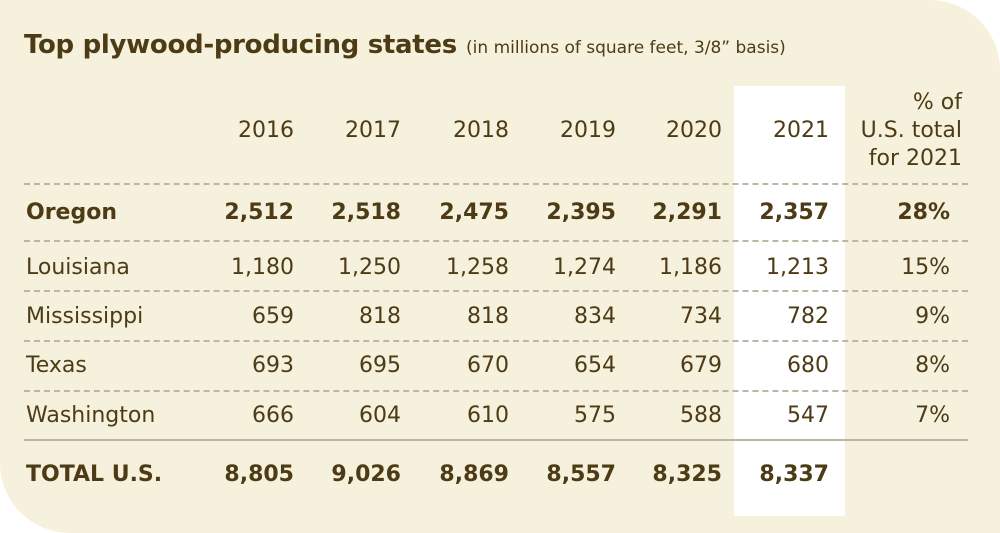 This screenshot has width=1000, height=533. I want to click on total-value: 8,557, so click(581, 474).